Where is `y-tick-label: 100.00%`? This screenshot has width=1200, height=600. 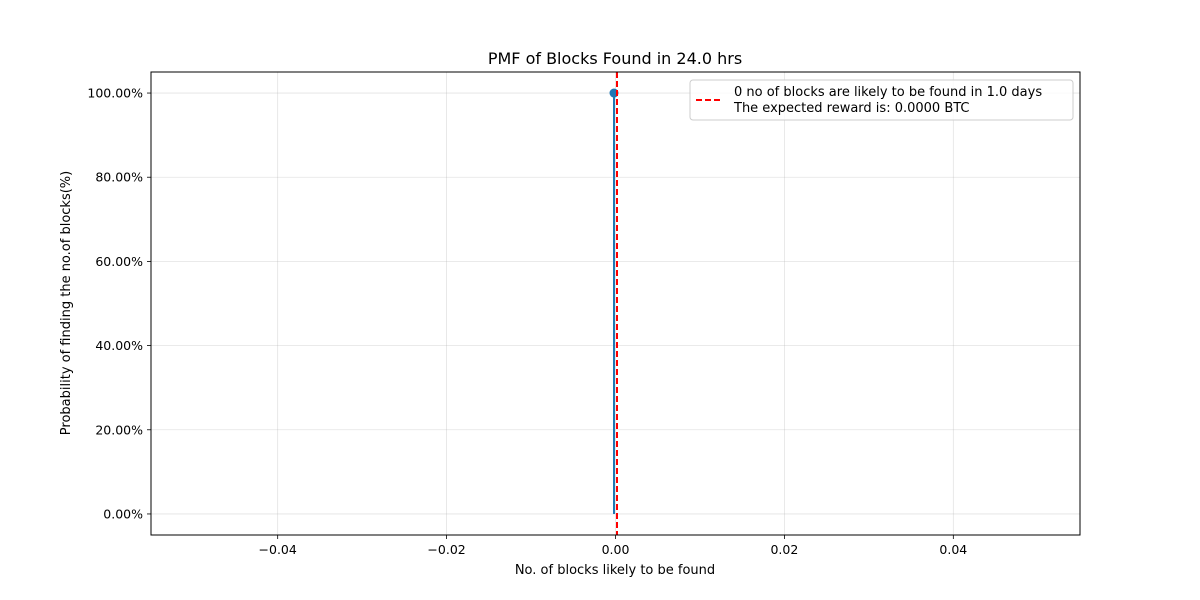 y-tick-label: 100.00% is located at coordinates (115, 93).